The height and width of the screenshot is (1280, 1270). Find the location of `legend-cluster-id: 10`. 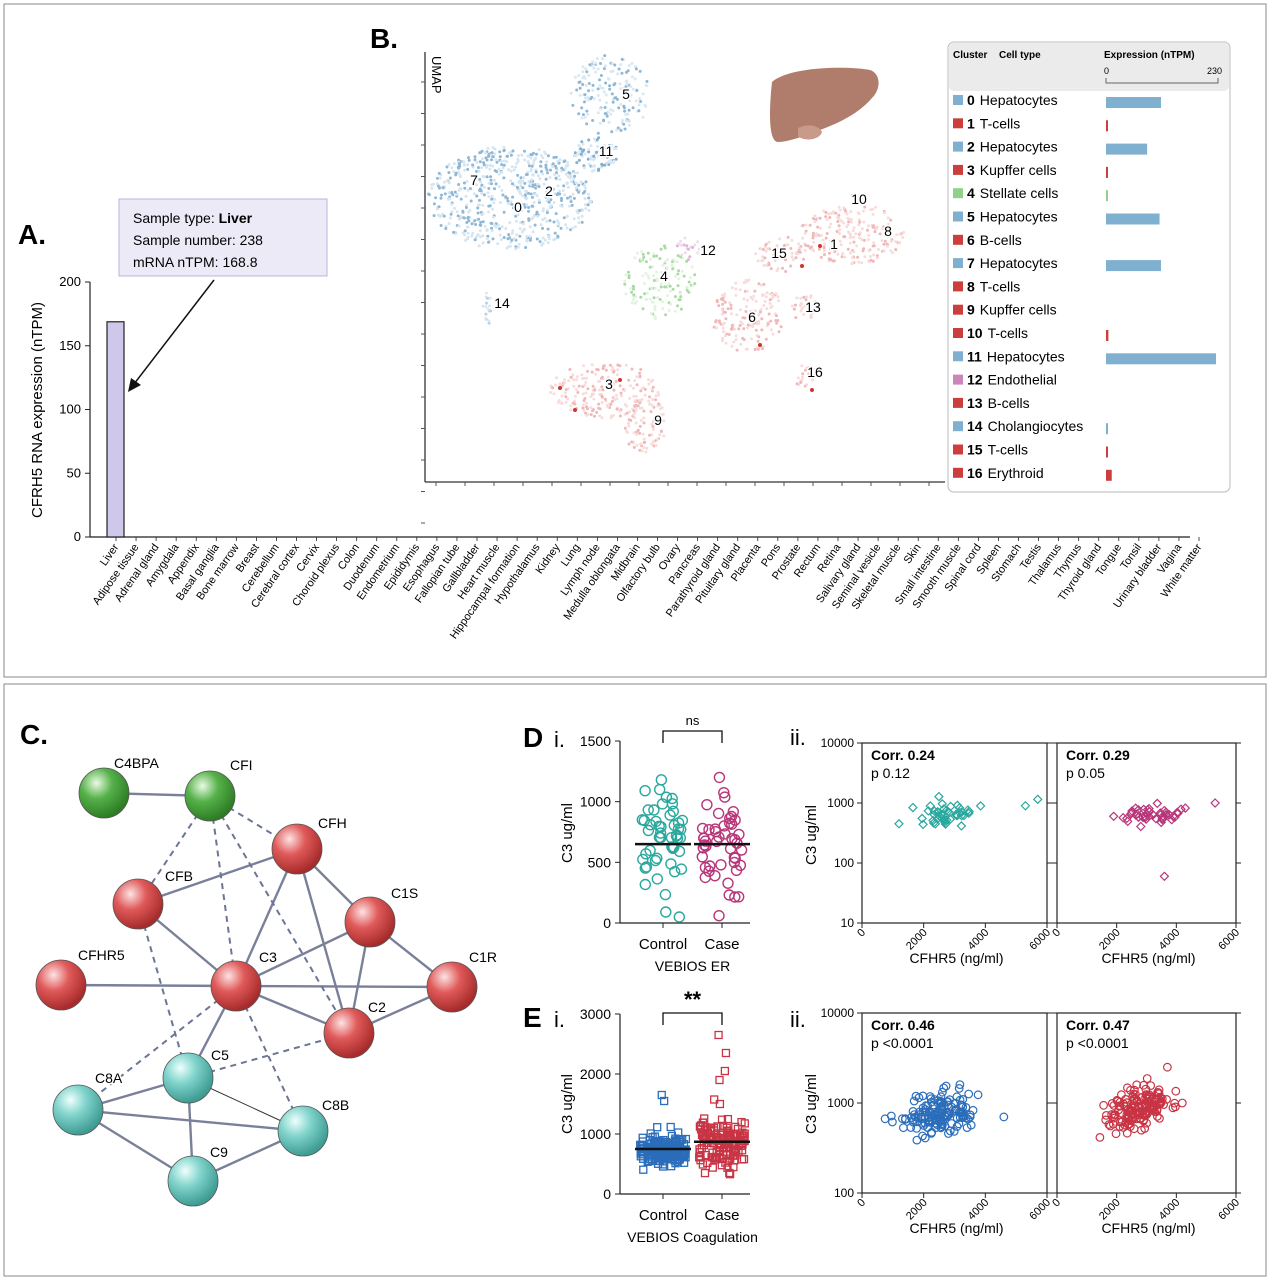

legend-cluster-id: 10 is located at coordinates (975, 333).